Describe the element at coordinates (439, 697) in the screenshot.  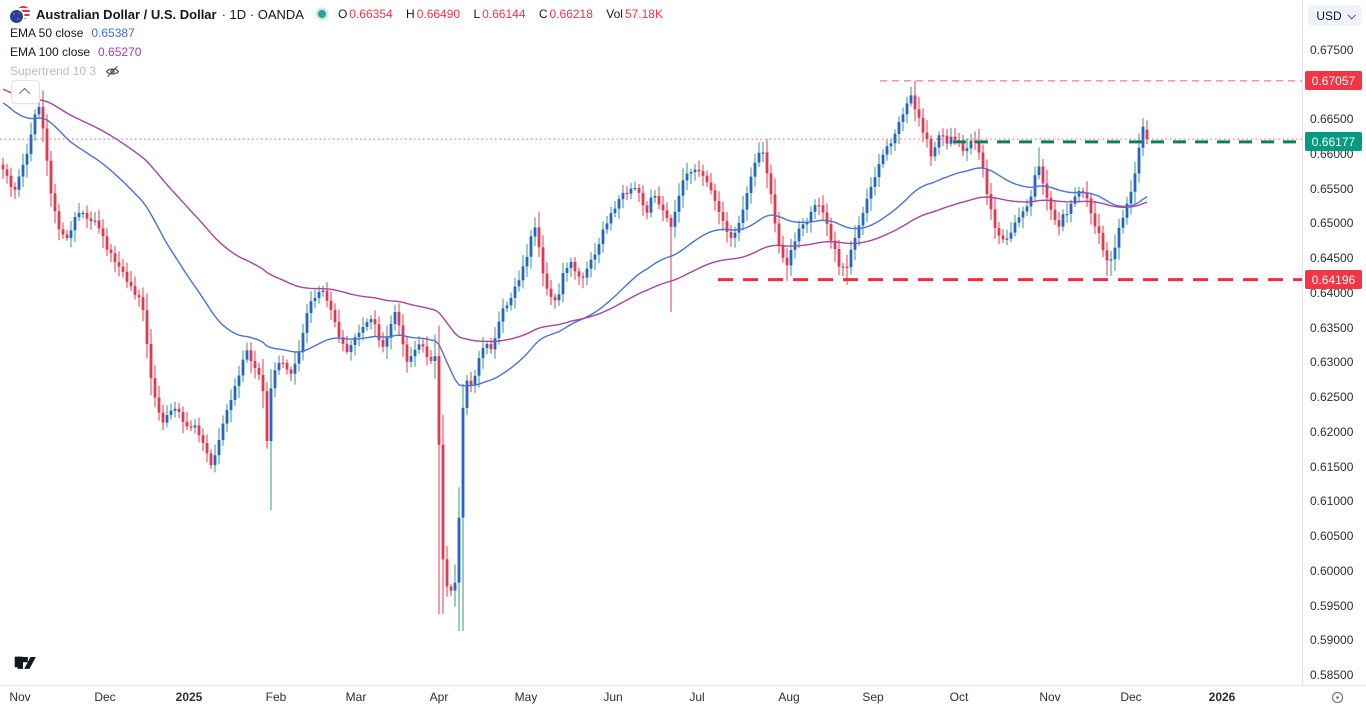
I see `time-tick-label: Apr` at that location.